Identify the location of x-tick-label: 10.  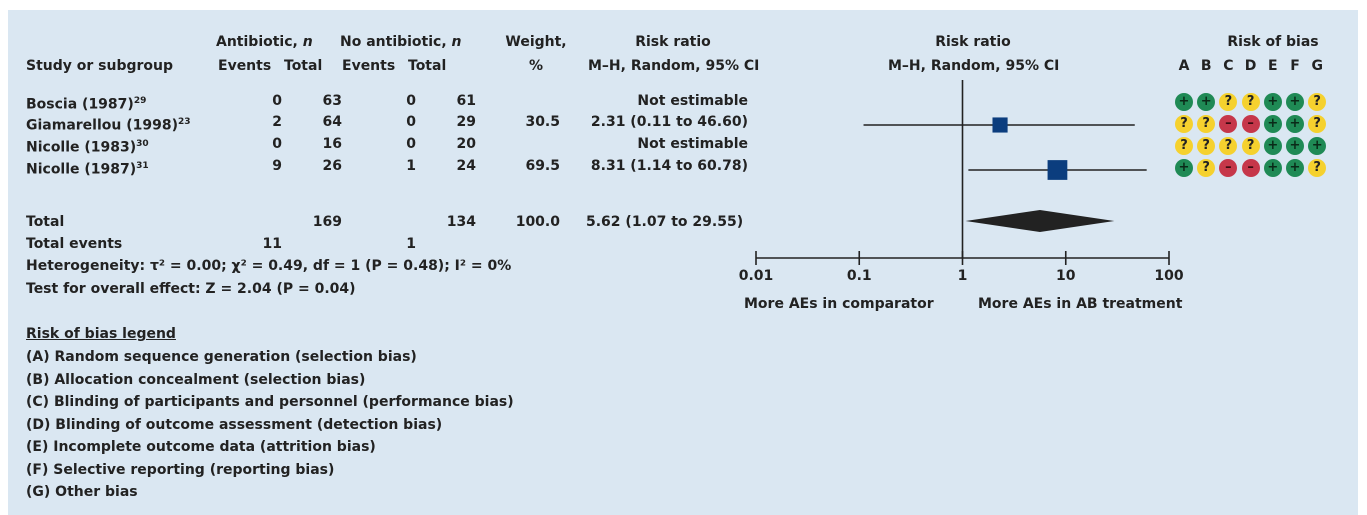
(1066, 276).